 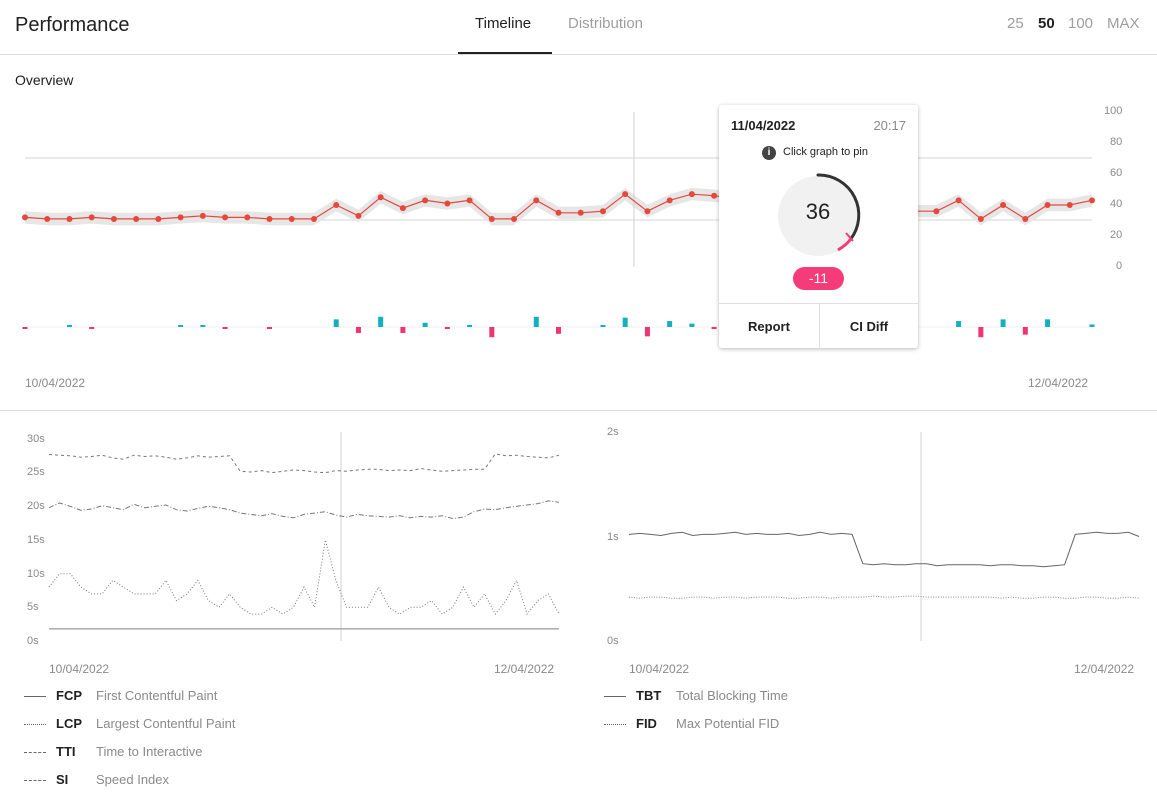 I want to click on tooltip-actions-divider, so click(x=819, y=326).